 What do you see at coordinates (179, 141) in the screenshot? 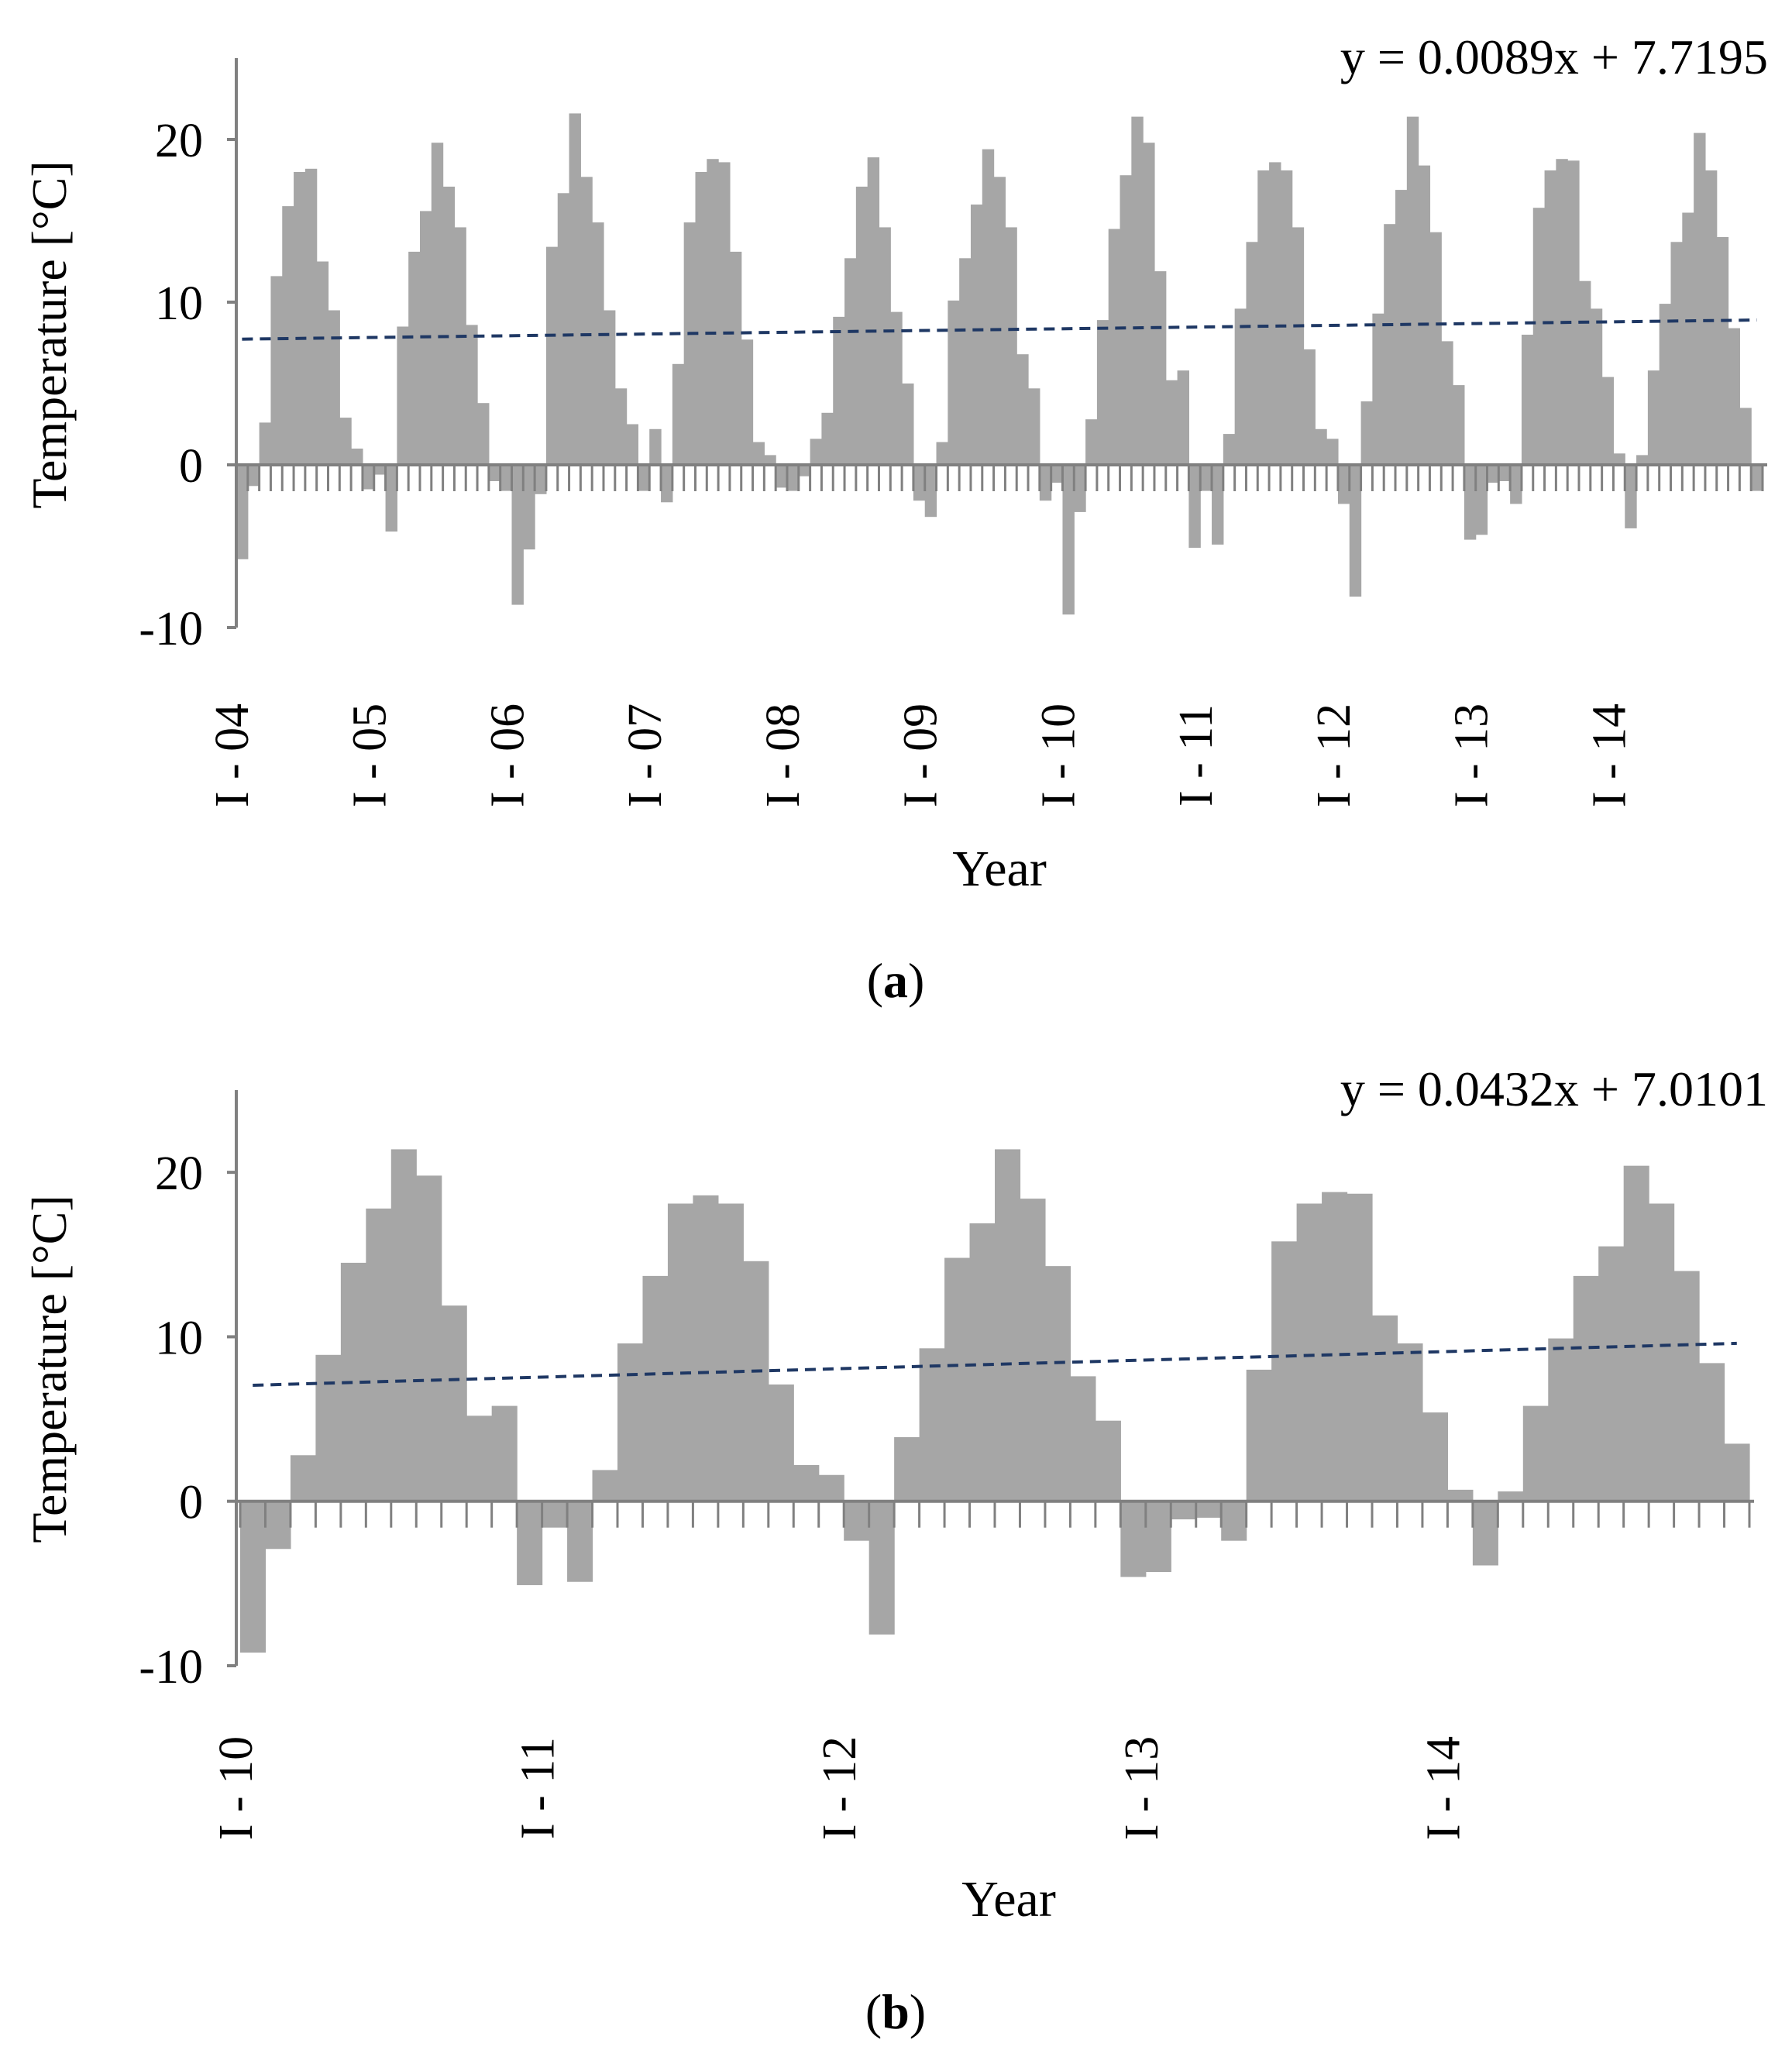
I see `y-tick-label-a-20: 20` at bounding box center [179, 141].